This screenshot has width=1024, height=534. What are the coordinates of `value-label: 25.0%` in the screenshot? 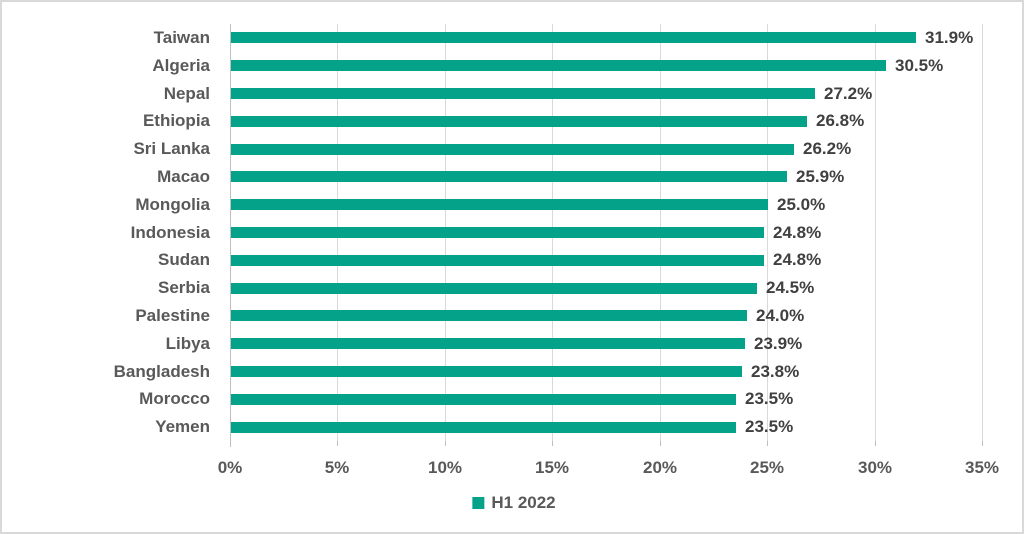 It's located at (801, 204).